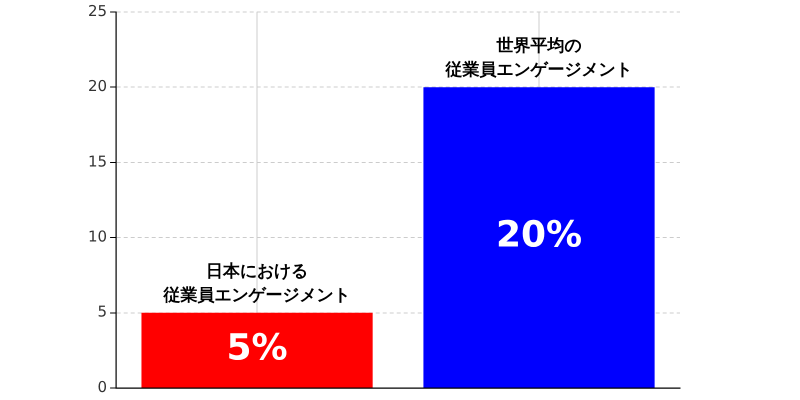 This screenshot has width=800, height=400. I want to click on x-tick-label: 世界平均の従業員エンゲージメント, so click(538, 58).